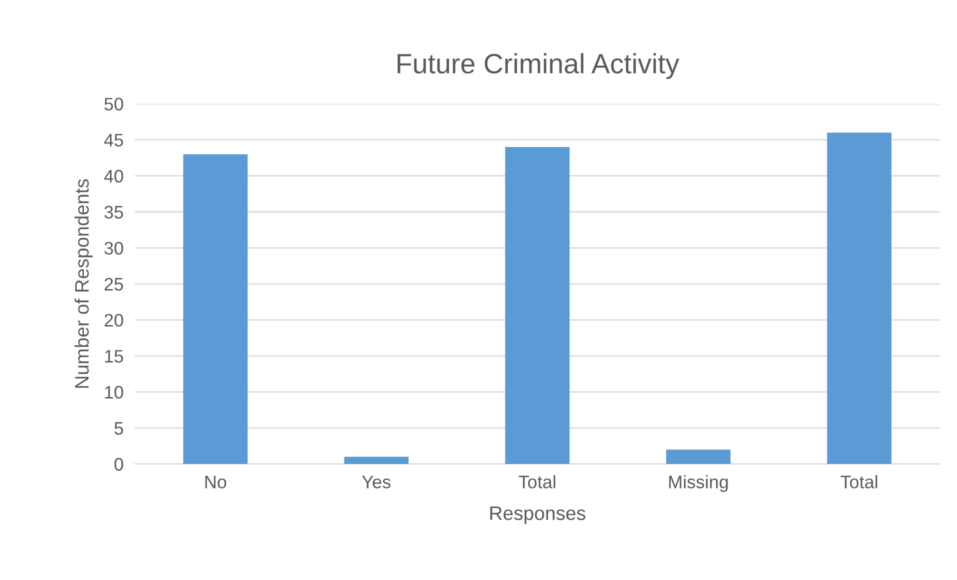  Describe the element at coordinates (114, 356) in the screenshot. I see `y-tick-label: 15` at that location.